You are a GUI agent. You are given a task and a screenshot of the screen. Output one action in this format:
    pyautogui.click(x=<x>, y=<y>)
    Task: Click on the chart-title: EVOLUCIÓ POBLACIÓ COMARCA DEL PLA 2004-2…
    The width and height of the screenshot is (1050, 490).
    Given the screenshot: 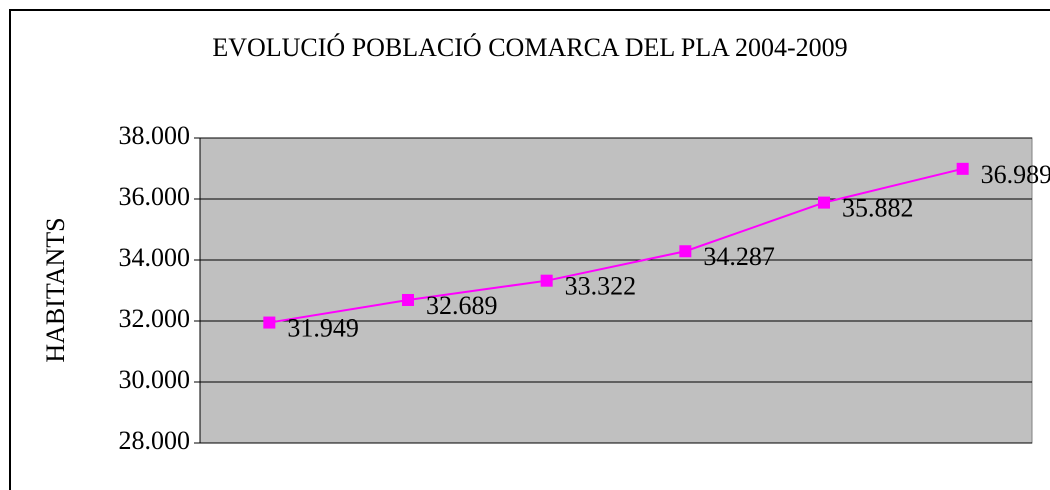 What is the action you would take?
    pyautogui.click(x=529, y=47)
    